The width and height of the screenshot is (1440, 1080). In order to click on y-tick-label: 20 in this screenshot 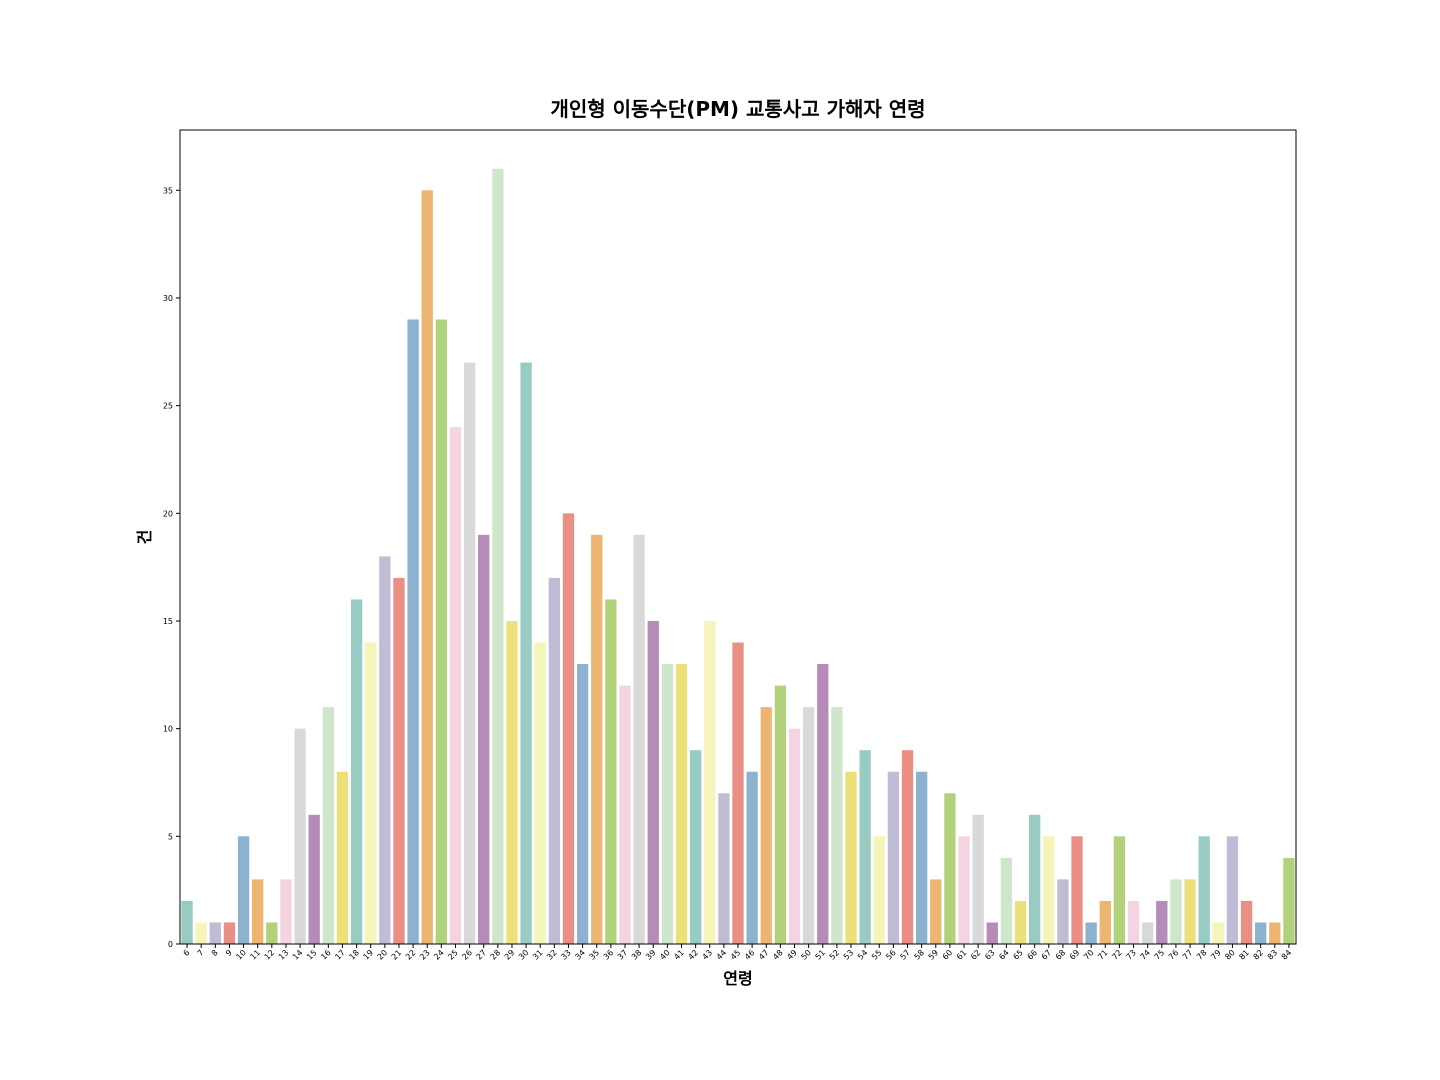, I will do `click(168, 513)`.